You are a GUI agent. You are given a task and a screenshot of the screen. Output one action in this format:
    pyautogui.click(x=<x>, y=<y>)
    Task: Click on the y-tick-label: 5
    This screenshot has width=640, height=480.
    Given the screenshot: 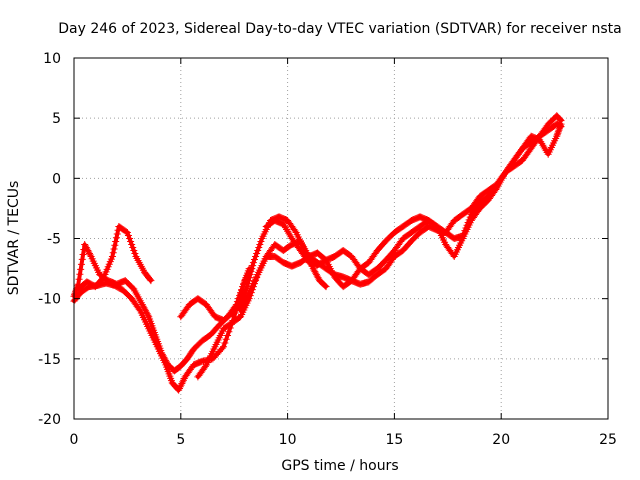 What is the action you would take?
    pyautogui.click(x=56, y=119)
    